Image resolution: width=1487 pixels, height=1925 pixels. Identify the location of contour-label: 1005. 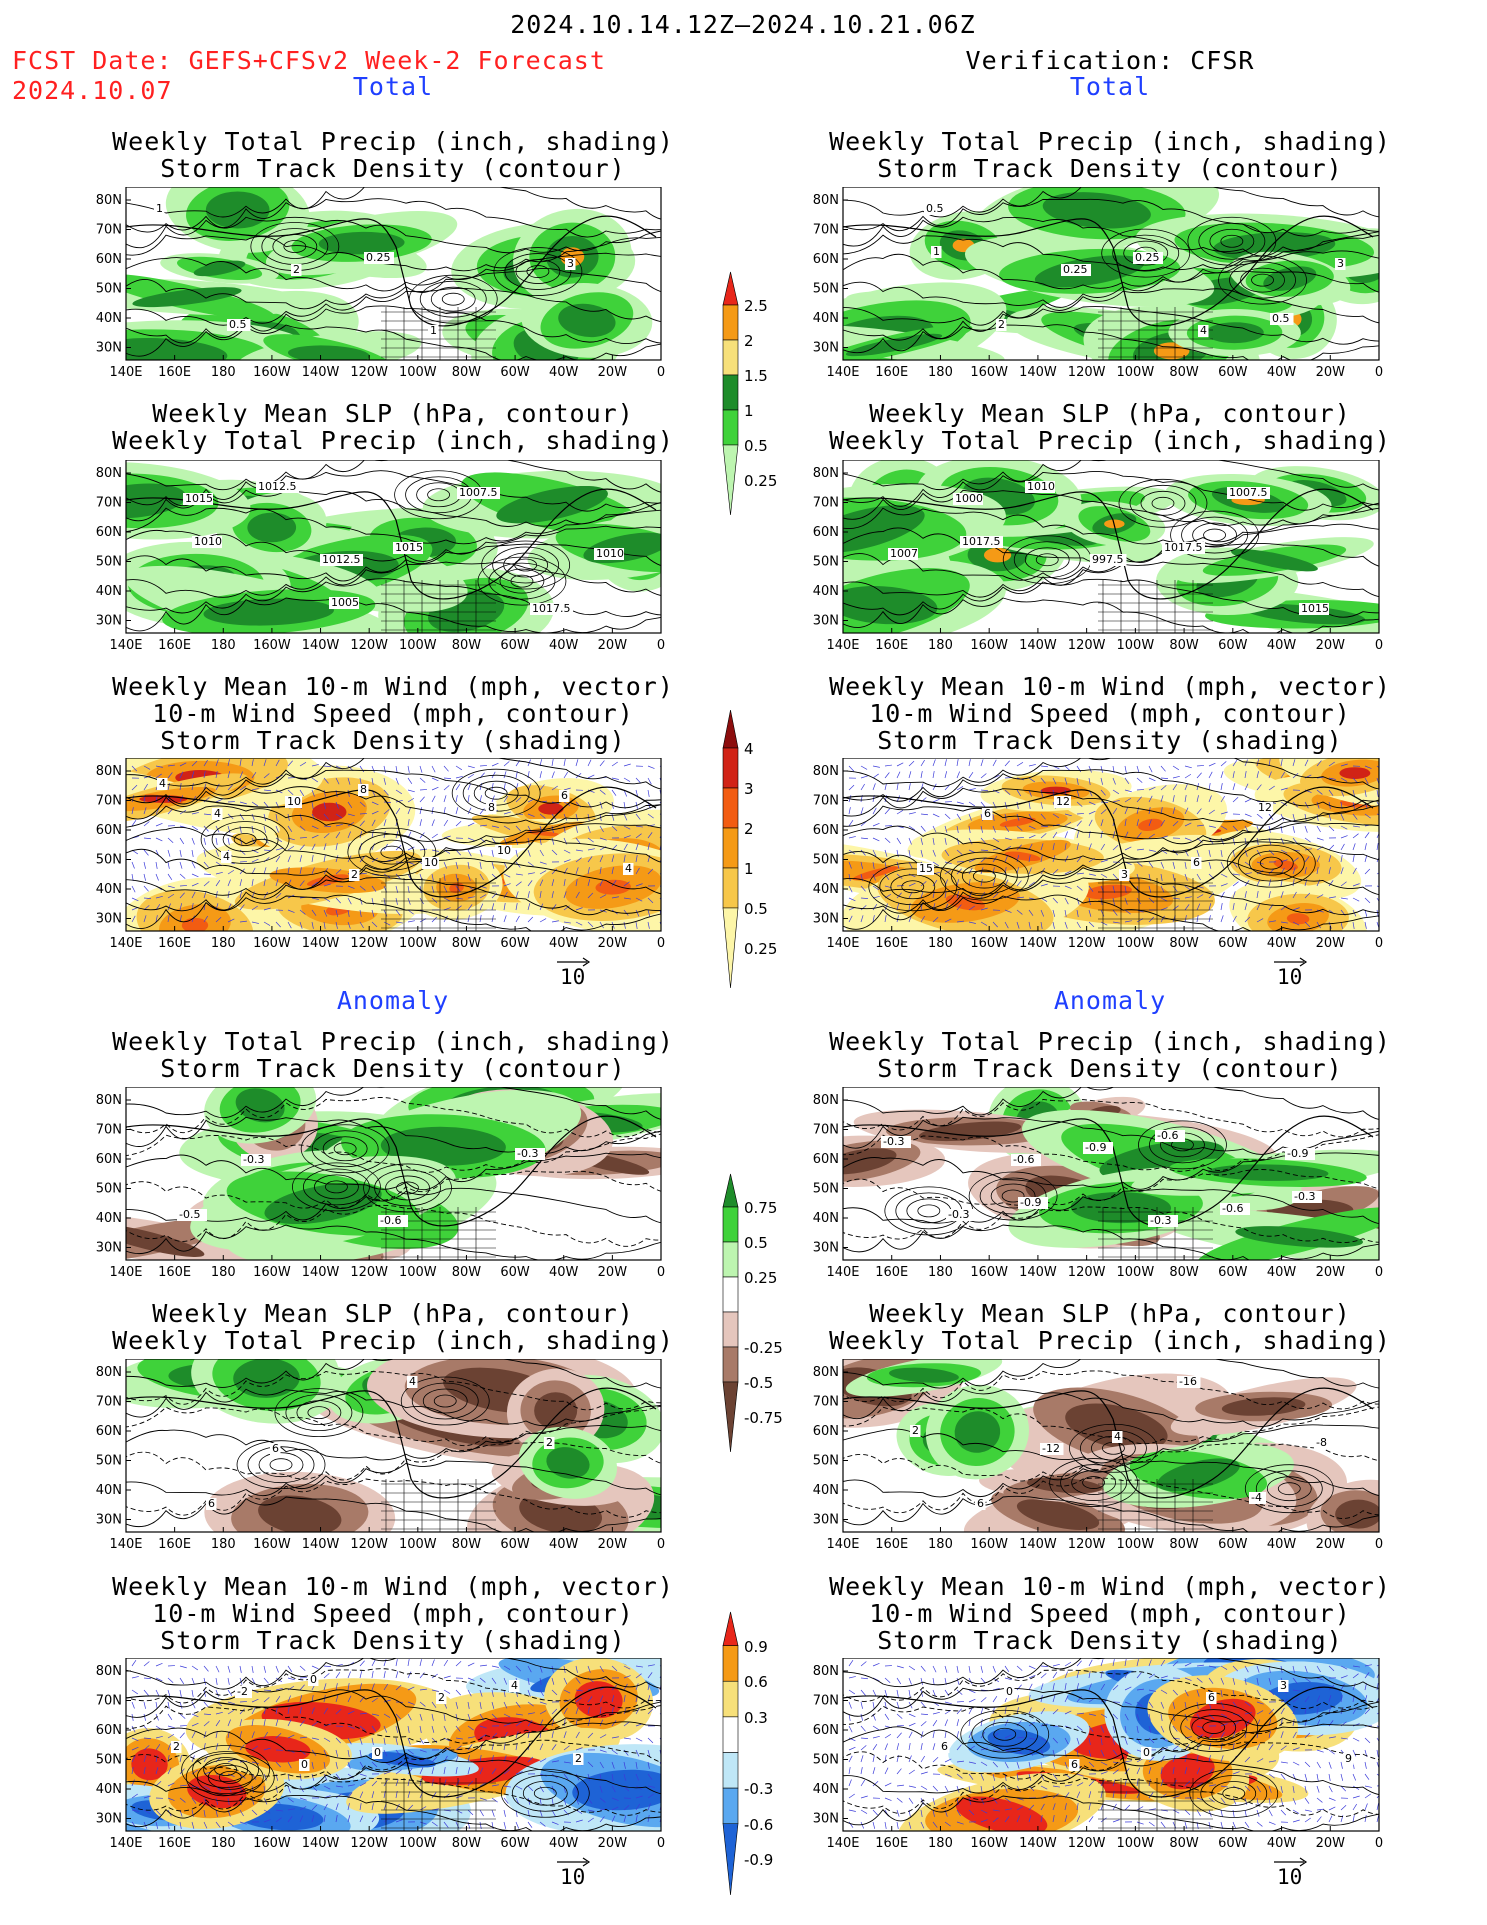
(345, 602).